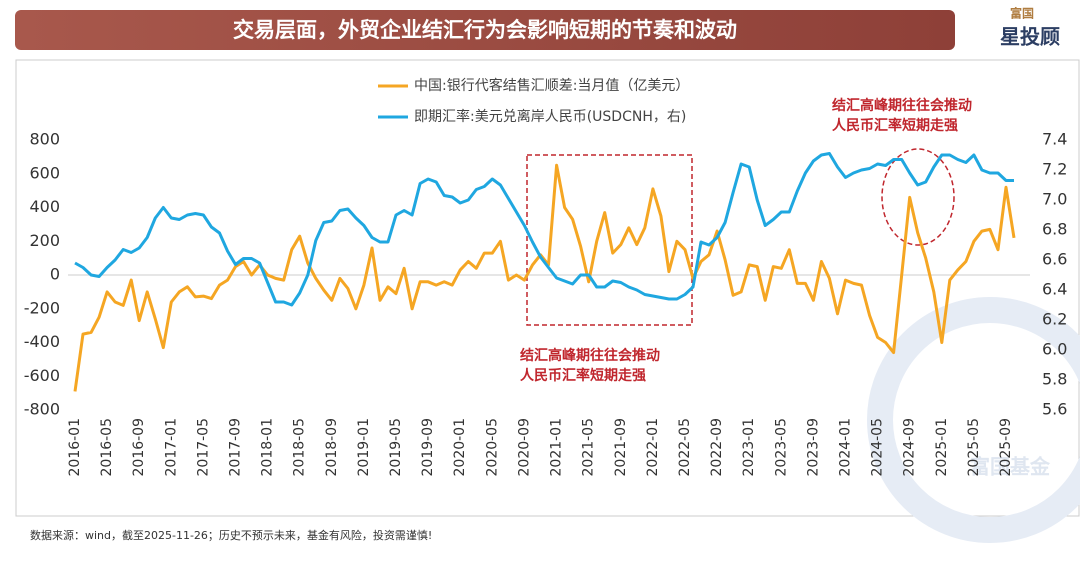 The image size is (1080, 568). Describe the element at coordinates (942, 447) in the screenshot. I see `x-tick-label: 2025-01` at that location.